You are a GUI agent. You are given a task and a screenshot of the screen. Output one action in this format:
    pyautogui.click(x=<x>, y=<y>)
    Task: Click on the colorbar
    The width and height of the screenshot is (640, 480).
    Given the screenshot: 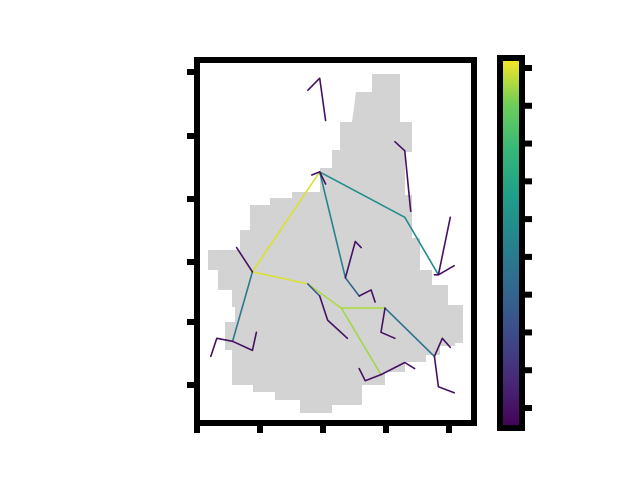 What is the action you would take?
    pyautogui.click(x=514, y=243)
    